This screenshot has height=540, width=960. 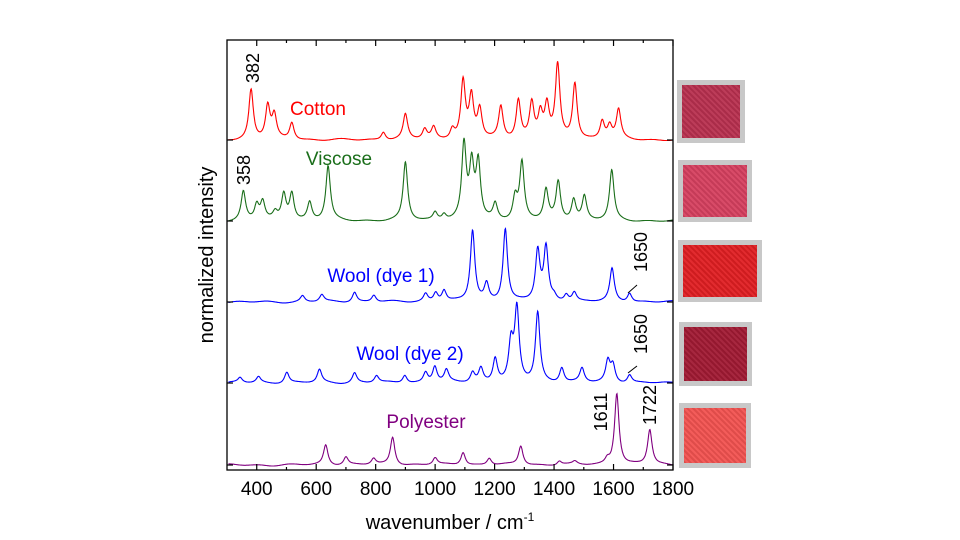 I want to click on x-axis-label-superscript: -1, so click(x=529, y=517).